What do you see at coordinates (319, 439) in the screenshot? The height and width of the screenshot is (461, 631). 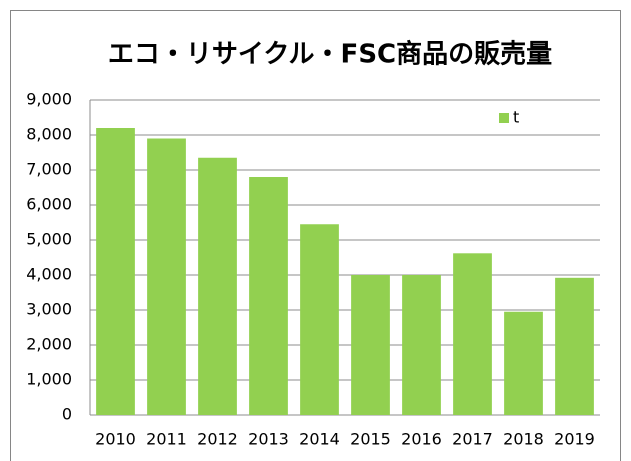 I see `x-tick-label: 2014` at bounding box center [319, 439].